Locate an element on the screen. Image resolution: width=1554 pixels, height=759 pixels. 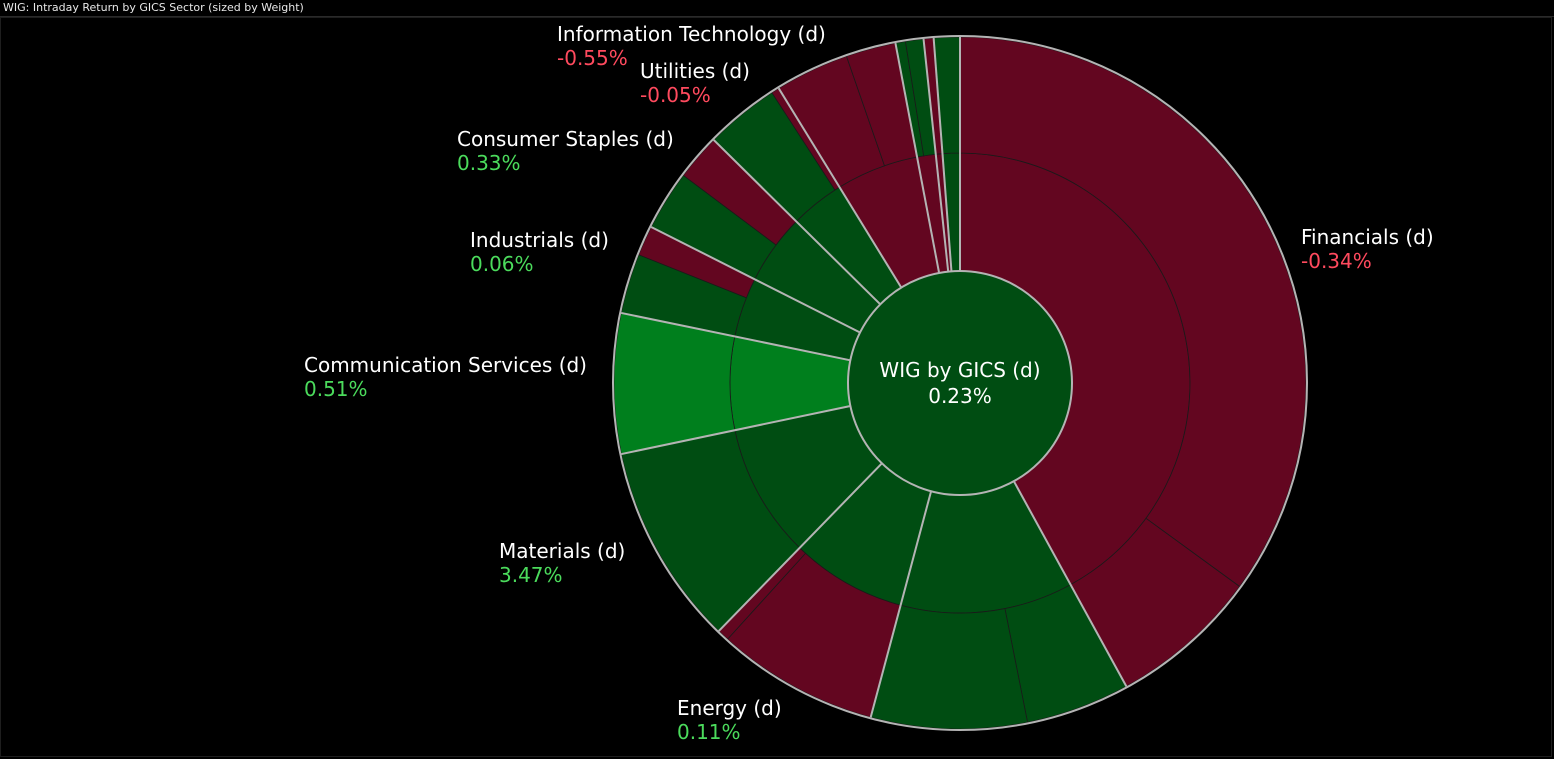
sector-label-value-5: 0.51% is located at coordinates (336, 389).